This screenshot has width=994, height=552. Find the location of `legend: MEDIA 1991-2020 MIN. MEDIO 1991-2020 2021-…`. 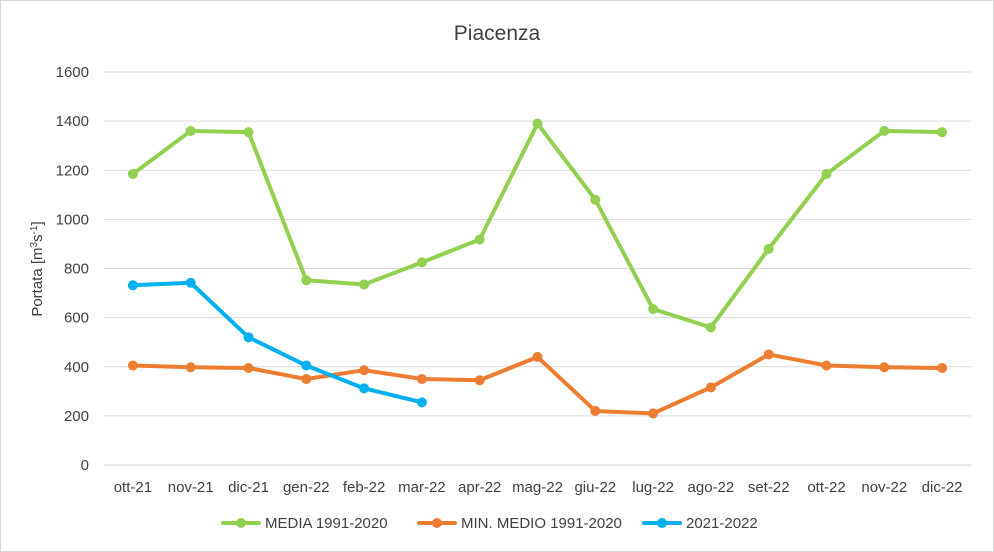

legend: MEDIA 1991-2020 MIN. MEDIO 1991-2020 2021-… is located at coordinates (489, 523).